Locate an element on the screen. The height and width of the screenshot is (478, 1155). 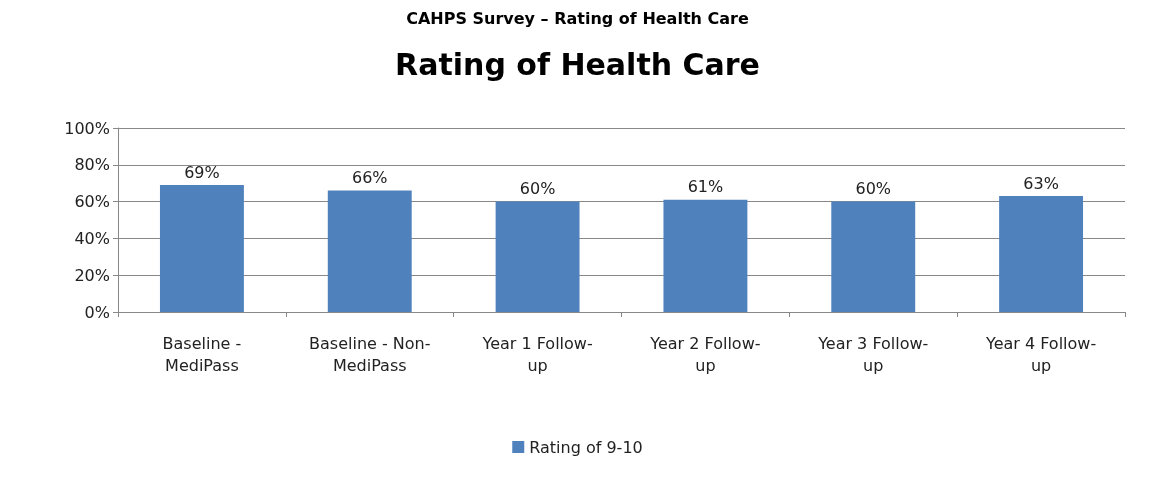
data-label: 66% is located at coordinates (369, 178).